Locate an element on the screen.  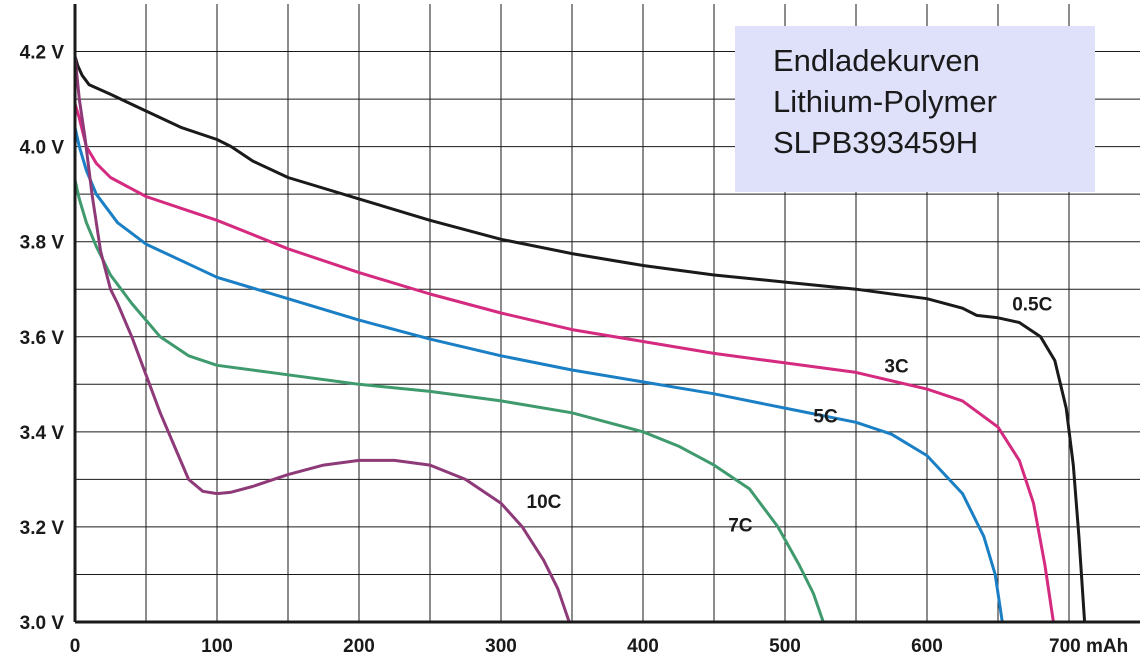
chart-title-line-1: Endladekurven is located at coordinates (876, 60).